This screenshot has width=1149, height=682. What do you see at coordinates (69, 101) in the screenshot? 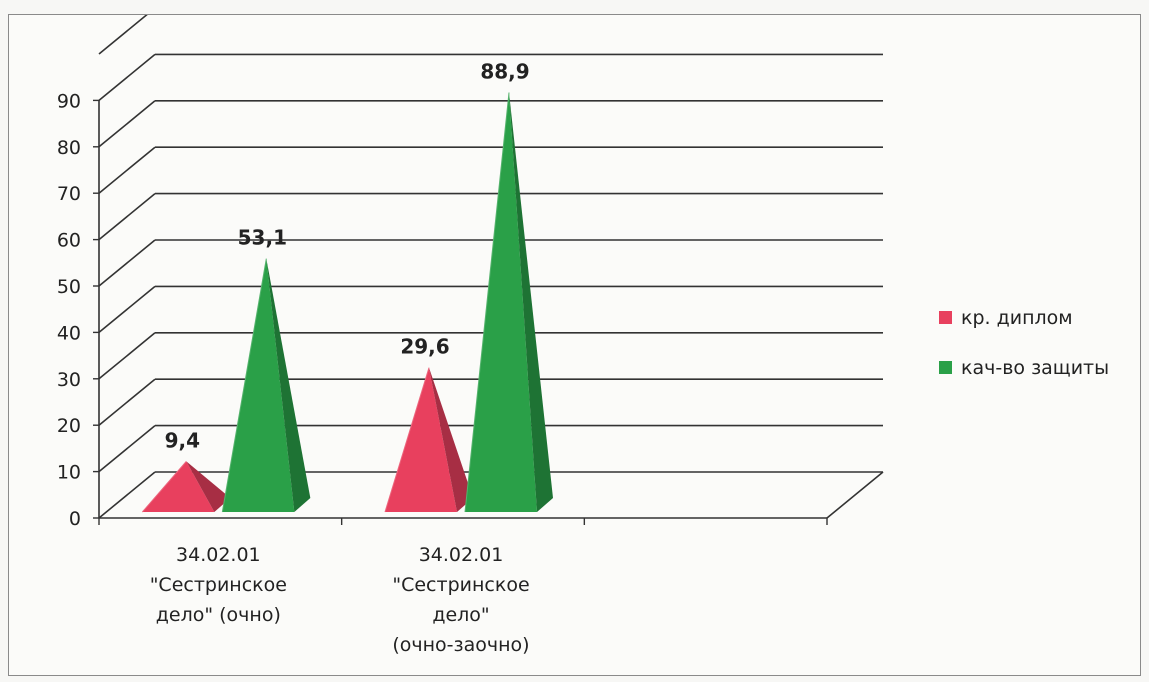
I see `y-tick-label: 90` at bounding box center [69, 101].